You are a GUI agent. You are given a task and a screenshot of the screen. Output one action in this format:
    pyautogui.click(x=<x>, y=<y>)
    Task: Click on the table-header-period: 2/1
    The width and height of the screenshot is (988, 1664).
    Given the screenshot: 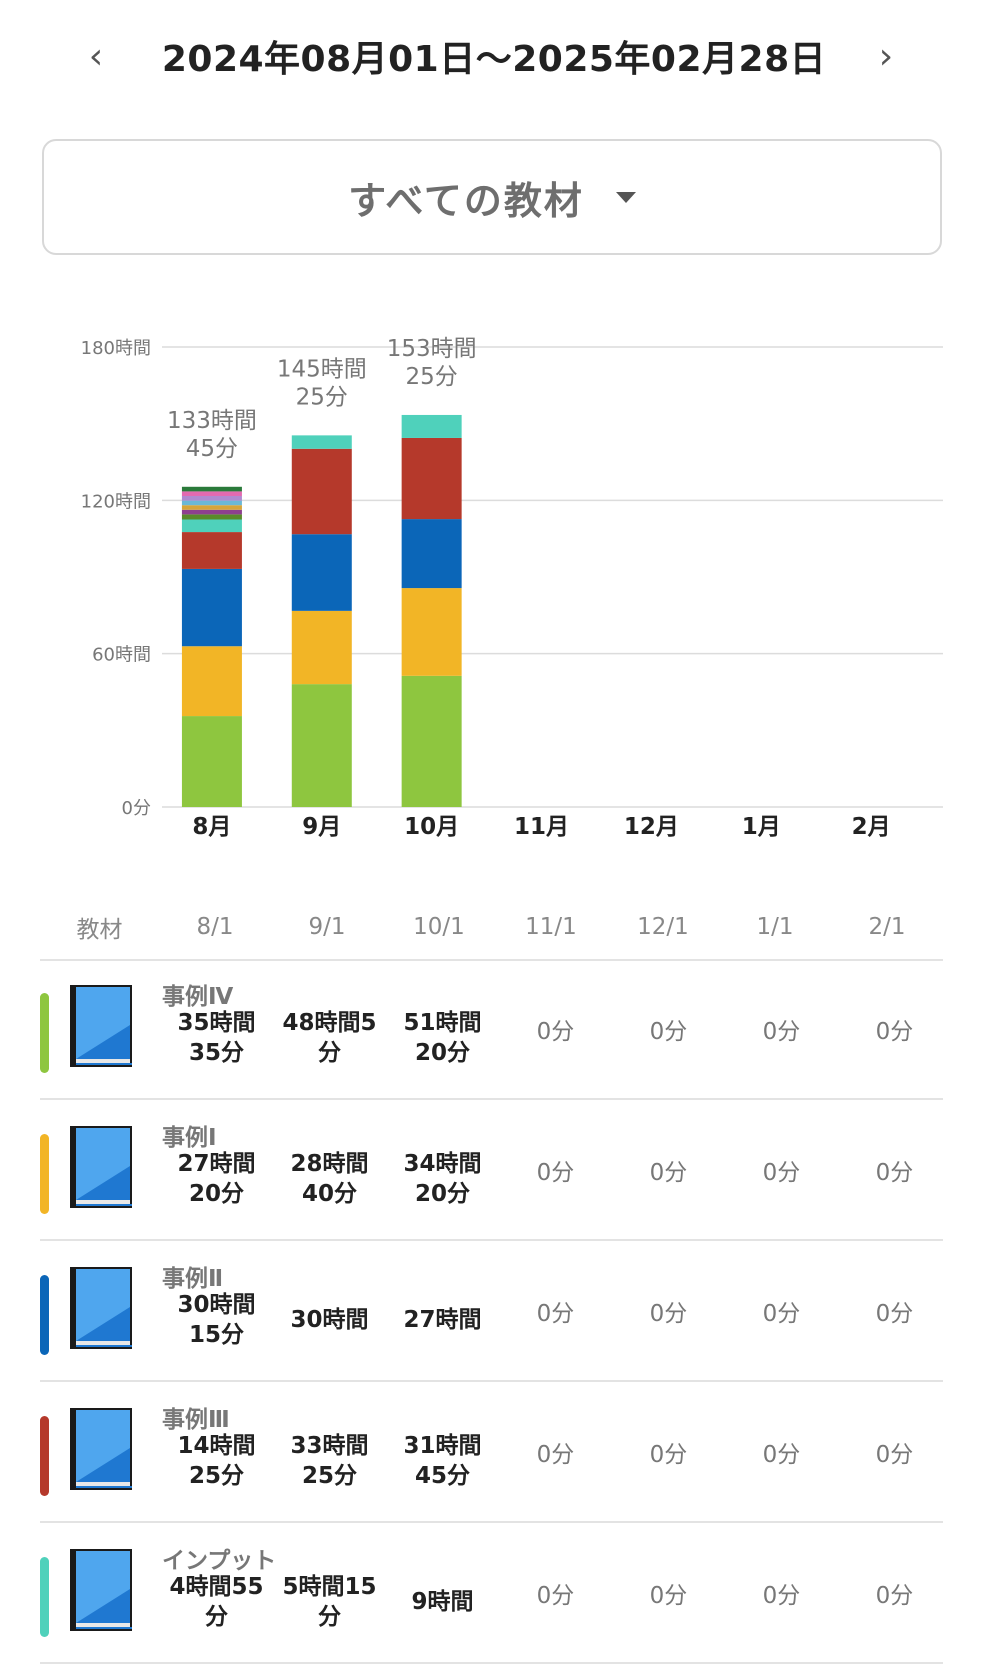 What is the action you would take?
    pyautogui.click(x=887, y=927)
    